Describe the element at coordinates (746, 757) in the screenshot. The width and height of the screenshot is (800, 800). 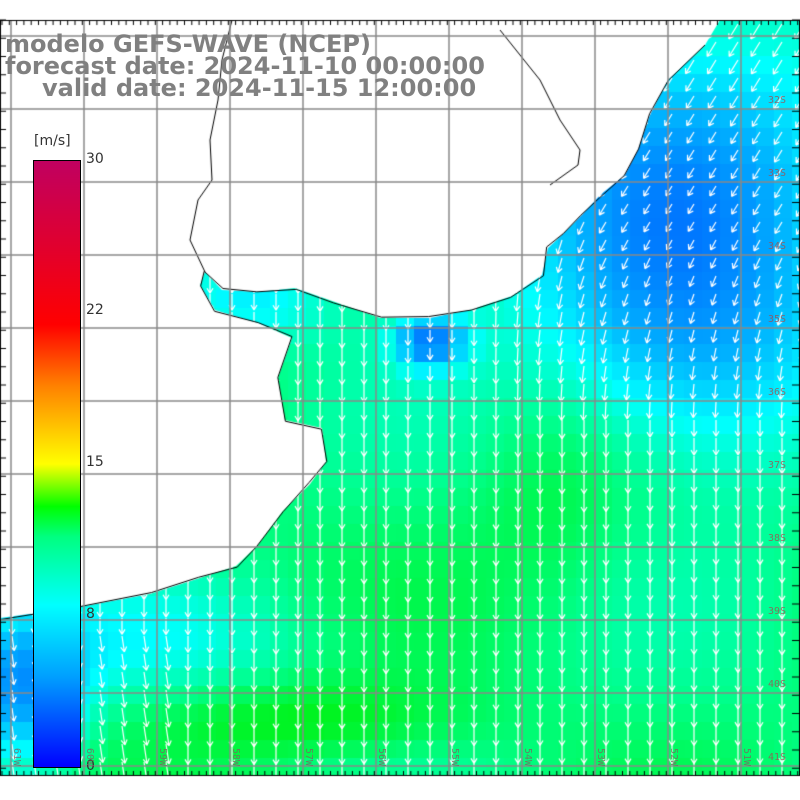
I see `longitude-label: 51W` at that location.